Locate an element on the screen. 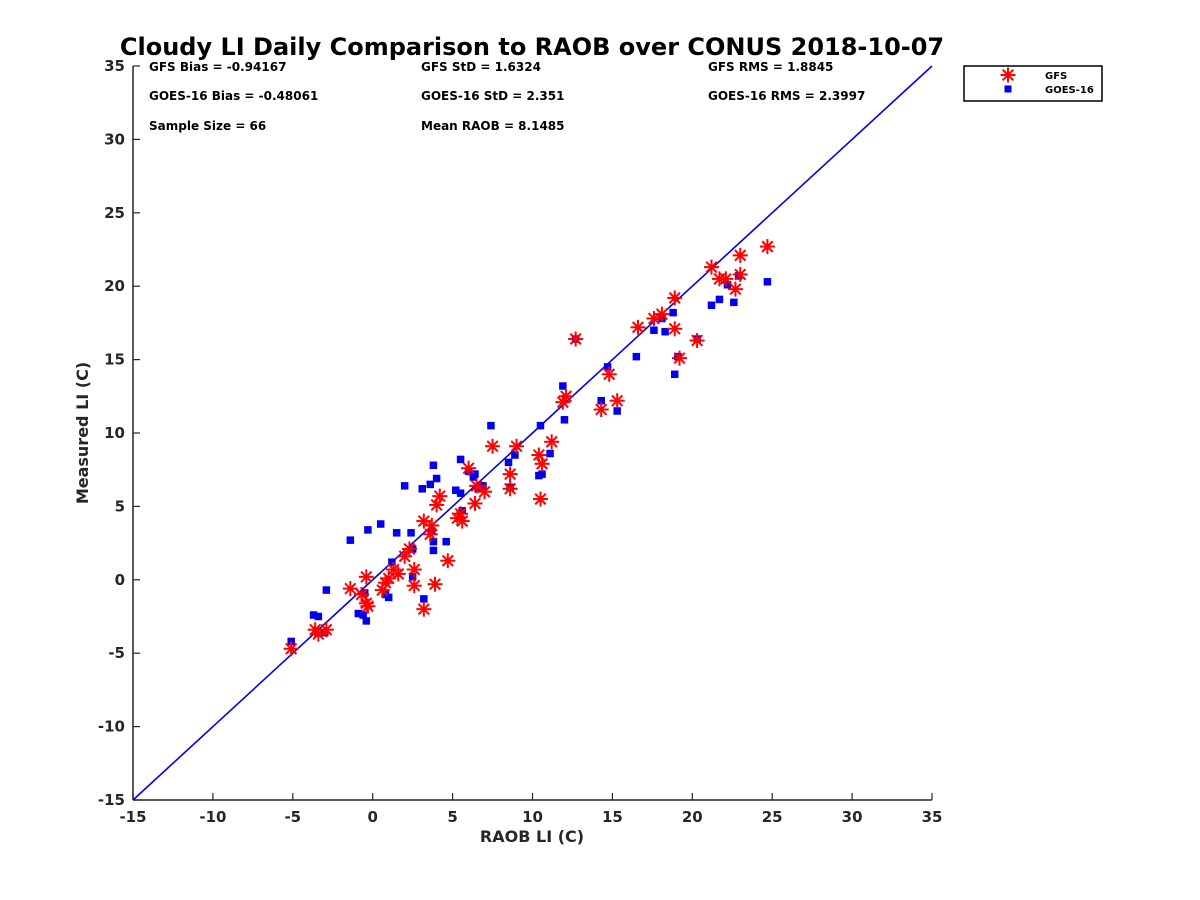 The height and width of the screenshot is (900, 1200). legend: GFS GOES-16 is located at coordinates (1033, 83).